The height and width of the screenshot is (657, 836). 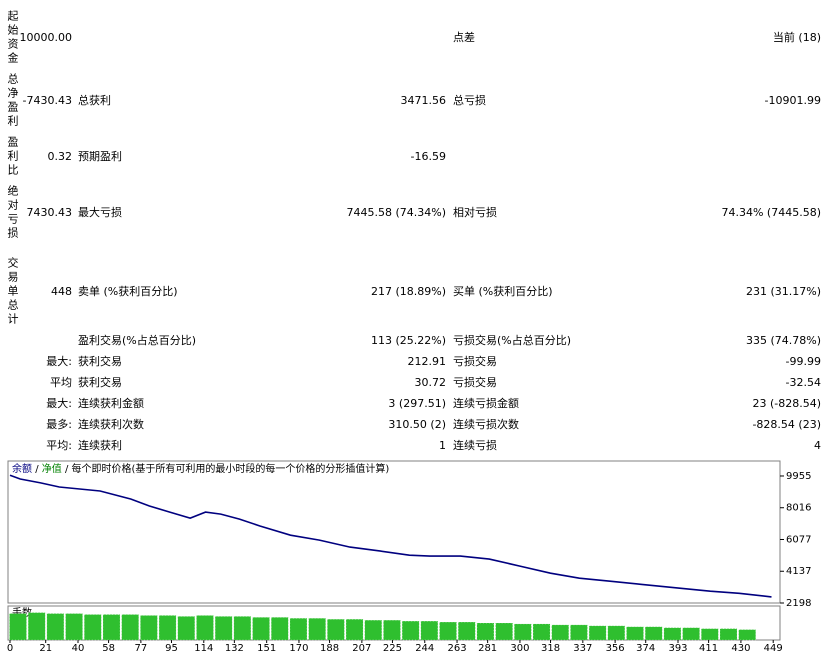 I want to click on x-tick-label: 393, so click(x=677, y=648).